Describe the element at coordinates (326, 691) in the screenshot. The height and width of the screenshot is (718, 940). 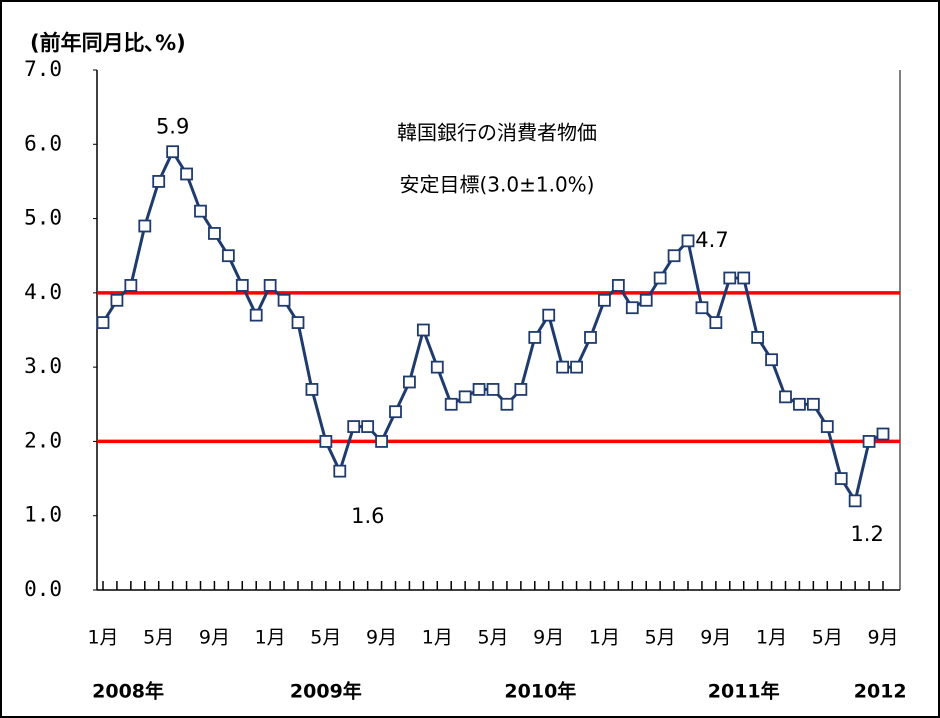
I see `year-label: 2009年` at that location.